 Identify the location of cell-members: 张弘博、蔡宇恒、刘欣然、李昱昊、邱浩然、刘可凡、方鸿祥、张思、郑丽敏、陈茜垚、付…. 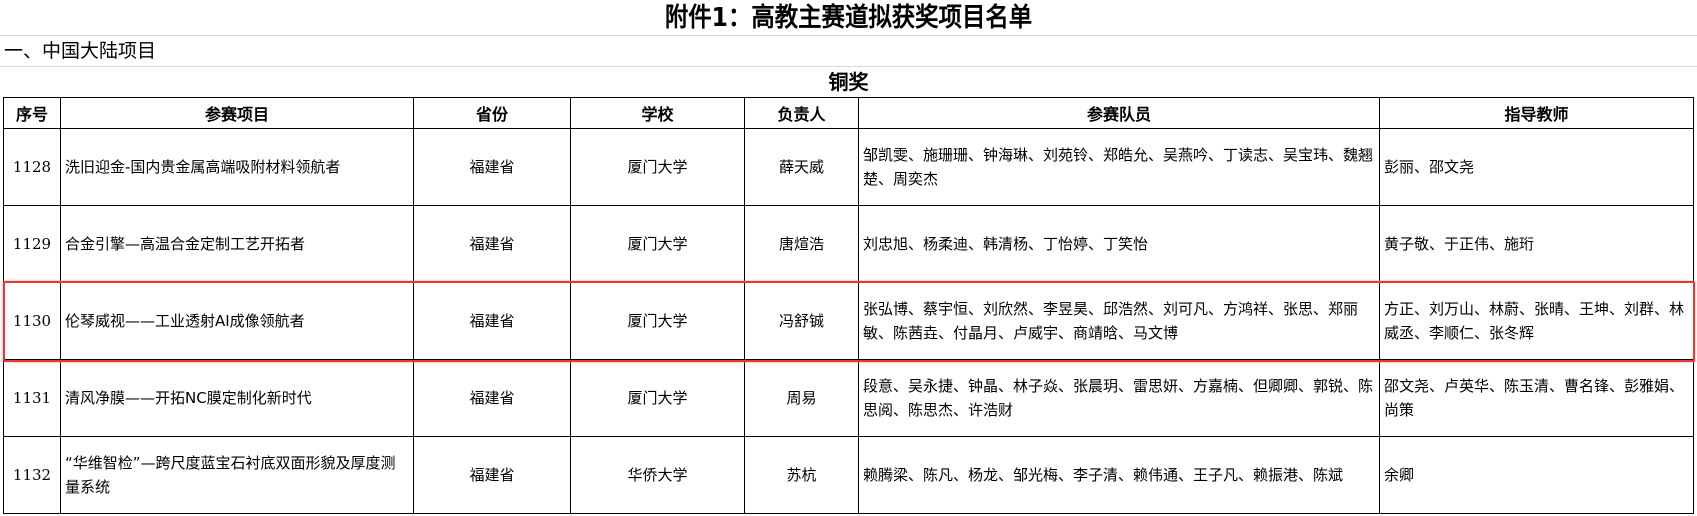
(1119, 321).